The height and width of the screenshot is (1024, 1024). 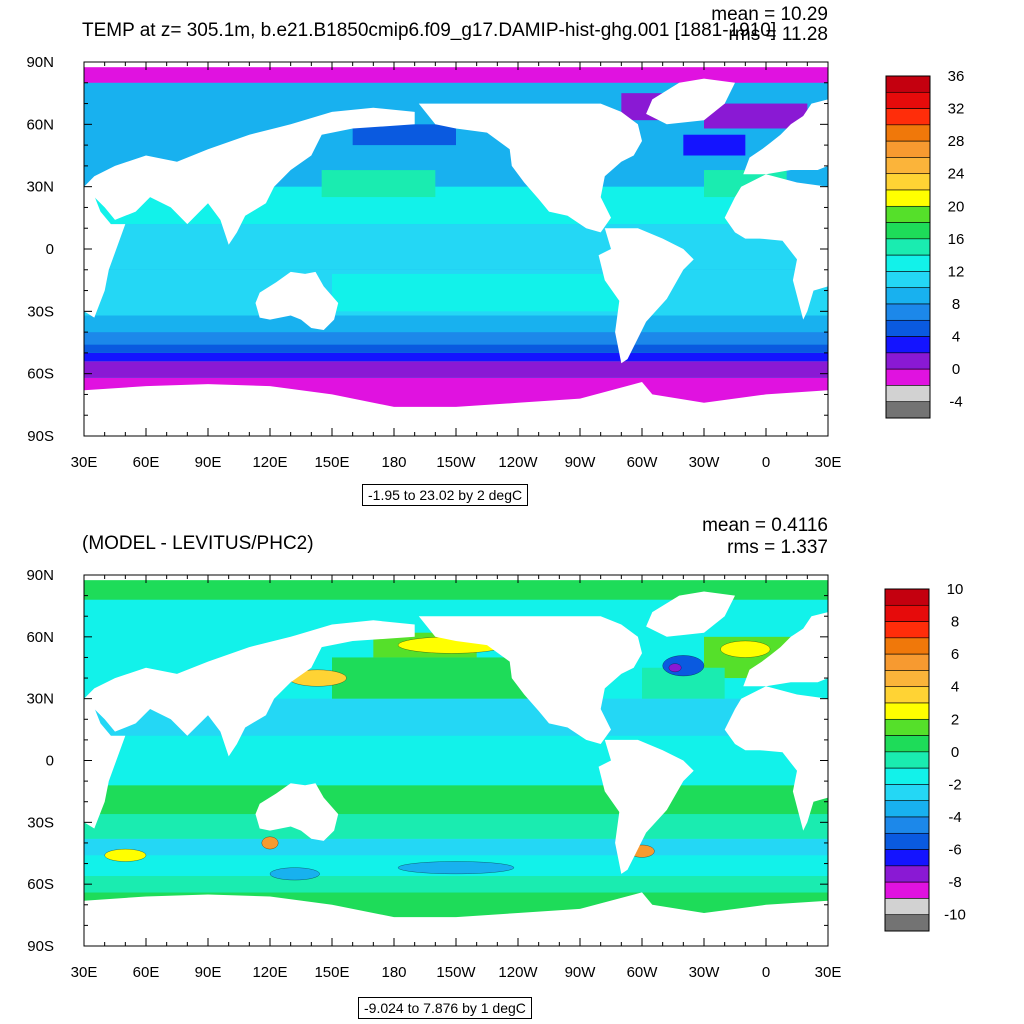 I want to click on y-tick-label: 0, so click(x=50, y=761).